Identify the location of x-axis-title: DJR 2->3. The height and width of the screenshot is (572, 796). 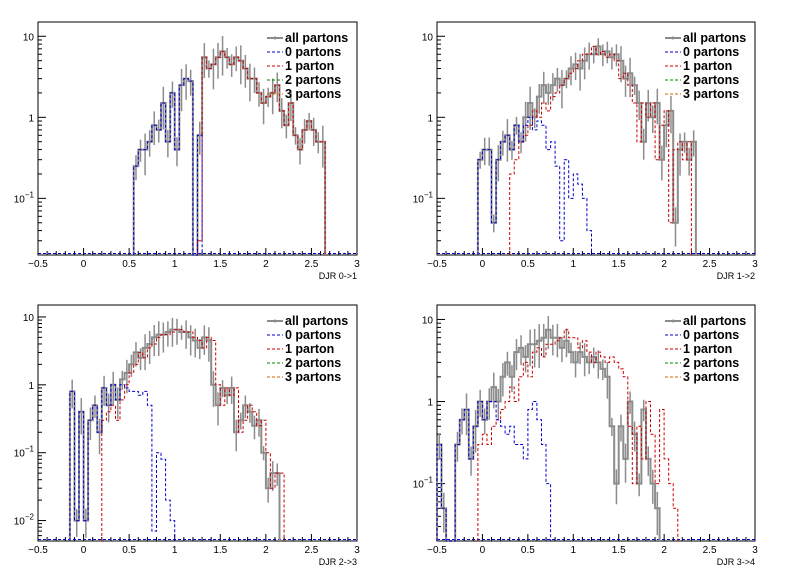
(338, 562).